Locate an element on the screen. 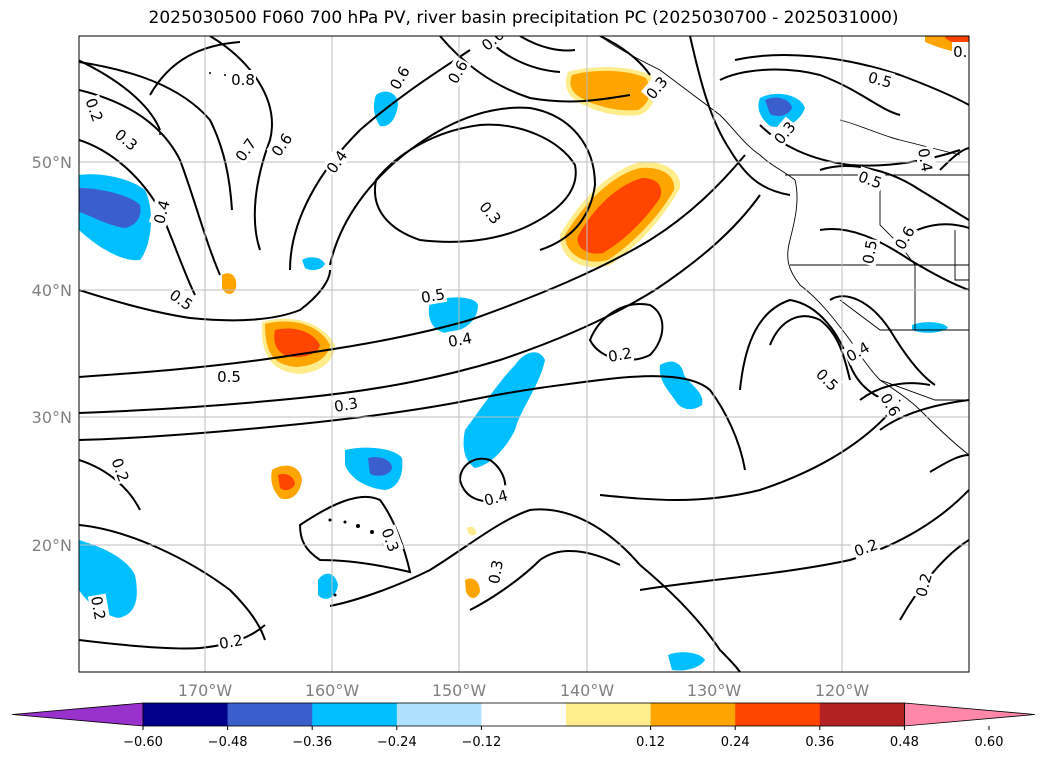  latitude-labels: 50°N 40°N 30°N 20°N is located at coordinates (52, 354).